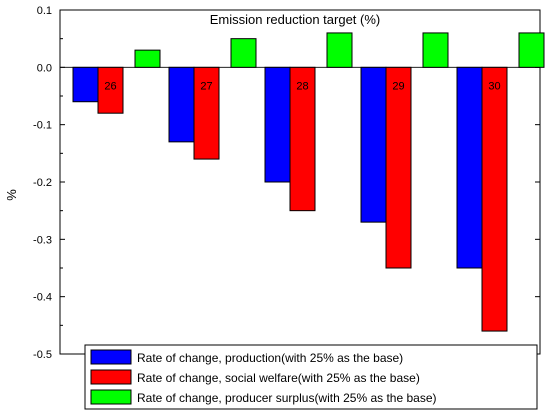 The width and height of the screenshot is (550, 412). I want to click on y-axis-label: %, so click(11, 195).